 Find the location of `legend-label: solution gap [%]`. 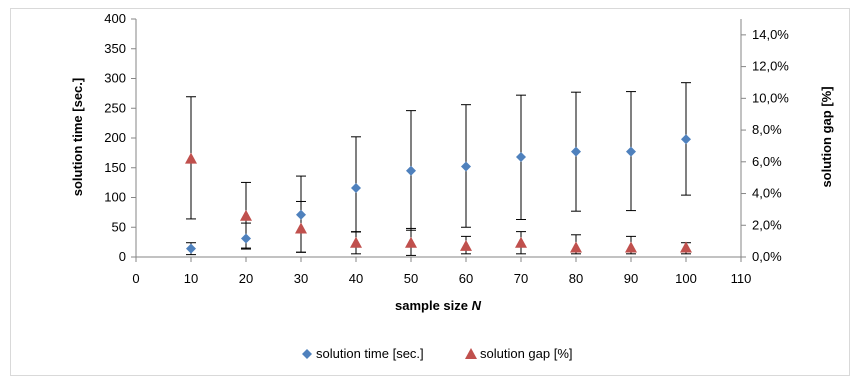

legend-label: solution gap [%] is located at coordinates (526, 353).